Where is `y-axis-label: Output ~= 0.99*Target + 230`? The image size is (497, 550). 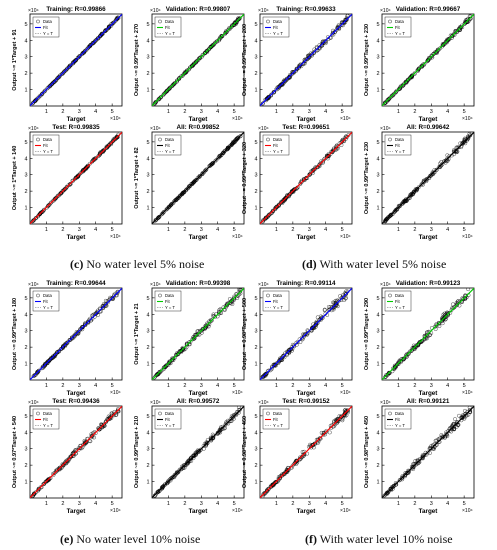 y-axis-label: Output ~= 0.99*Target + 230 is located at coordinates (367, 178).